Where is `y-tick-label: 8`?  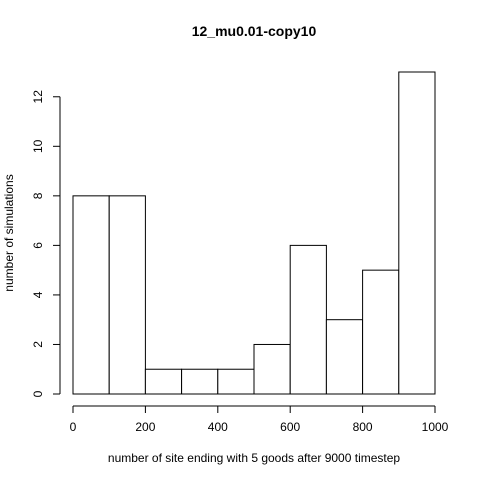
y-tick-label: 8 is located at coordinates (38, 195).